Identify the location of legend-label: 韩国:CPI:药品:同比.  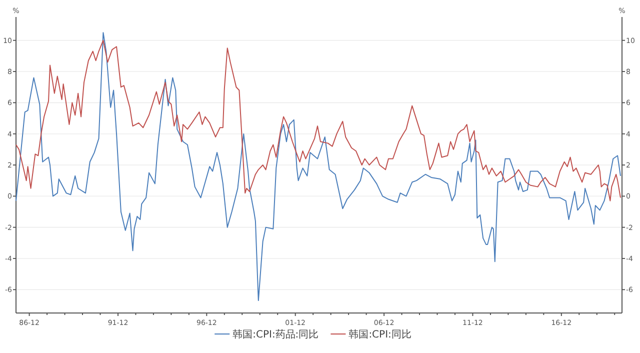
(275, 334).